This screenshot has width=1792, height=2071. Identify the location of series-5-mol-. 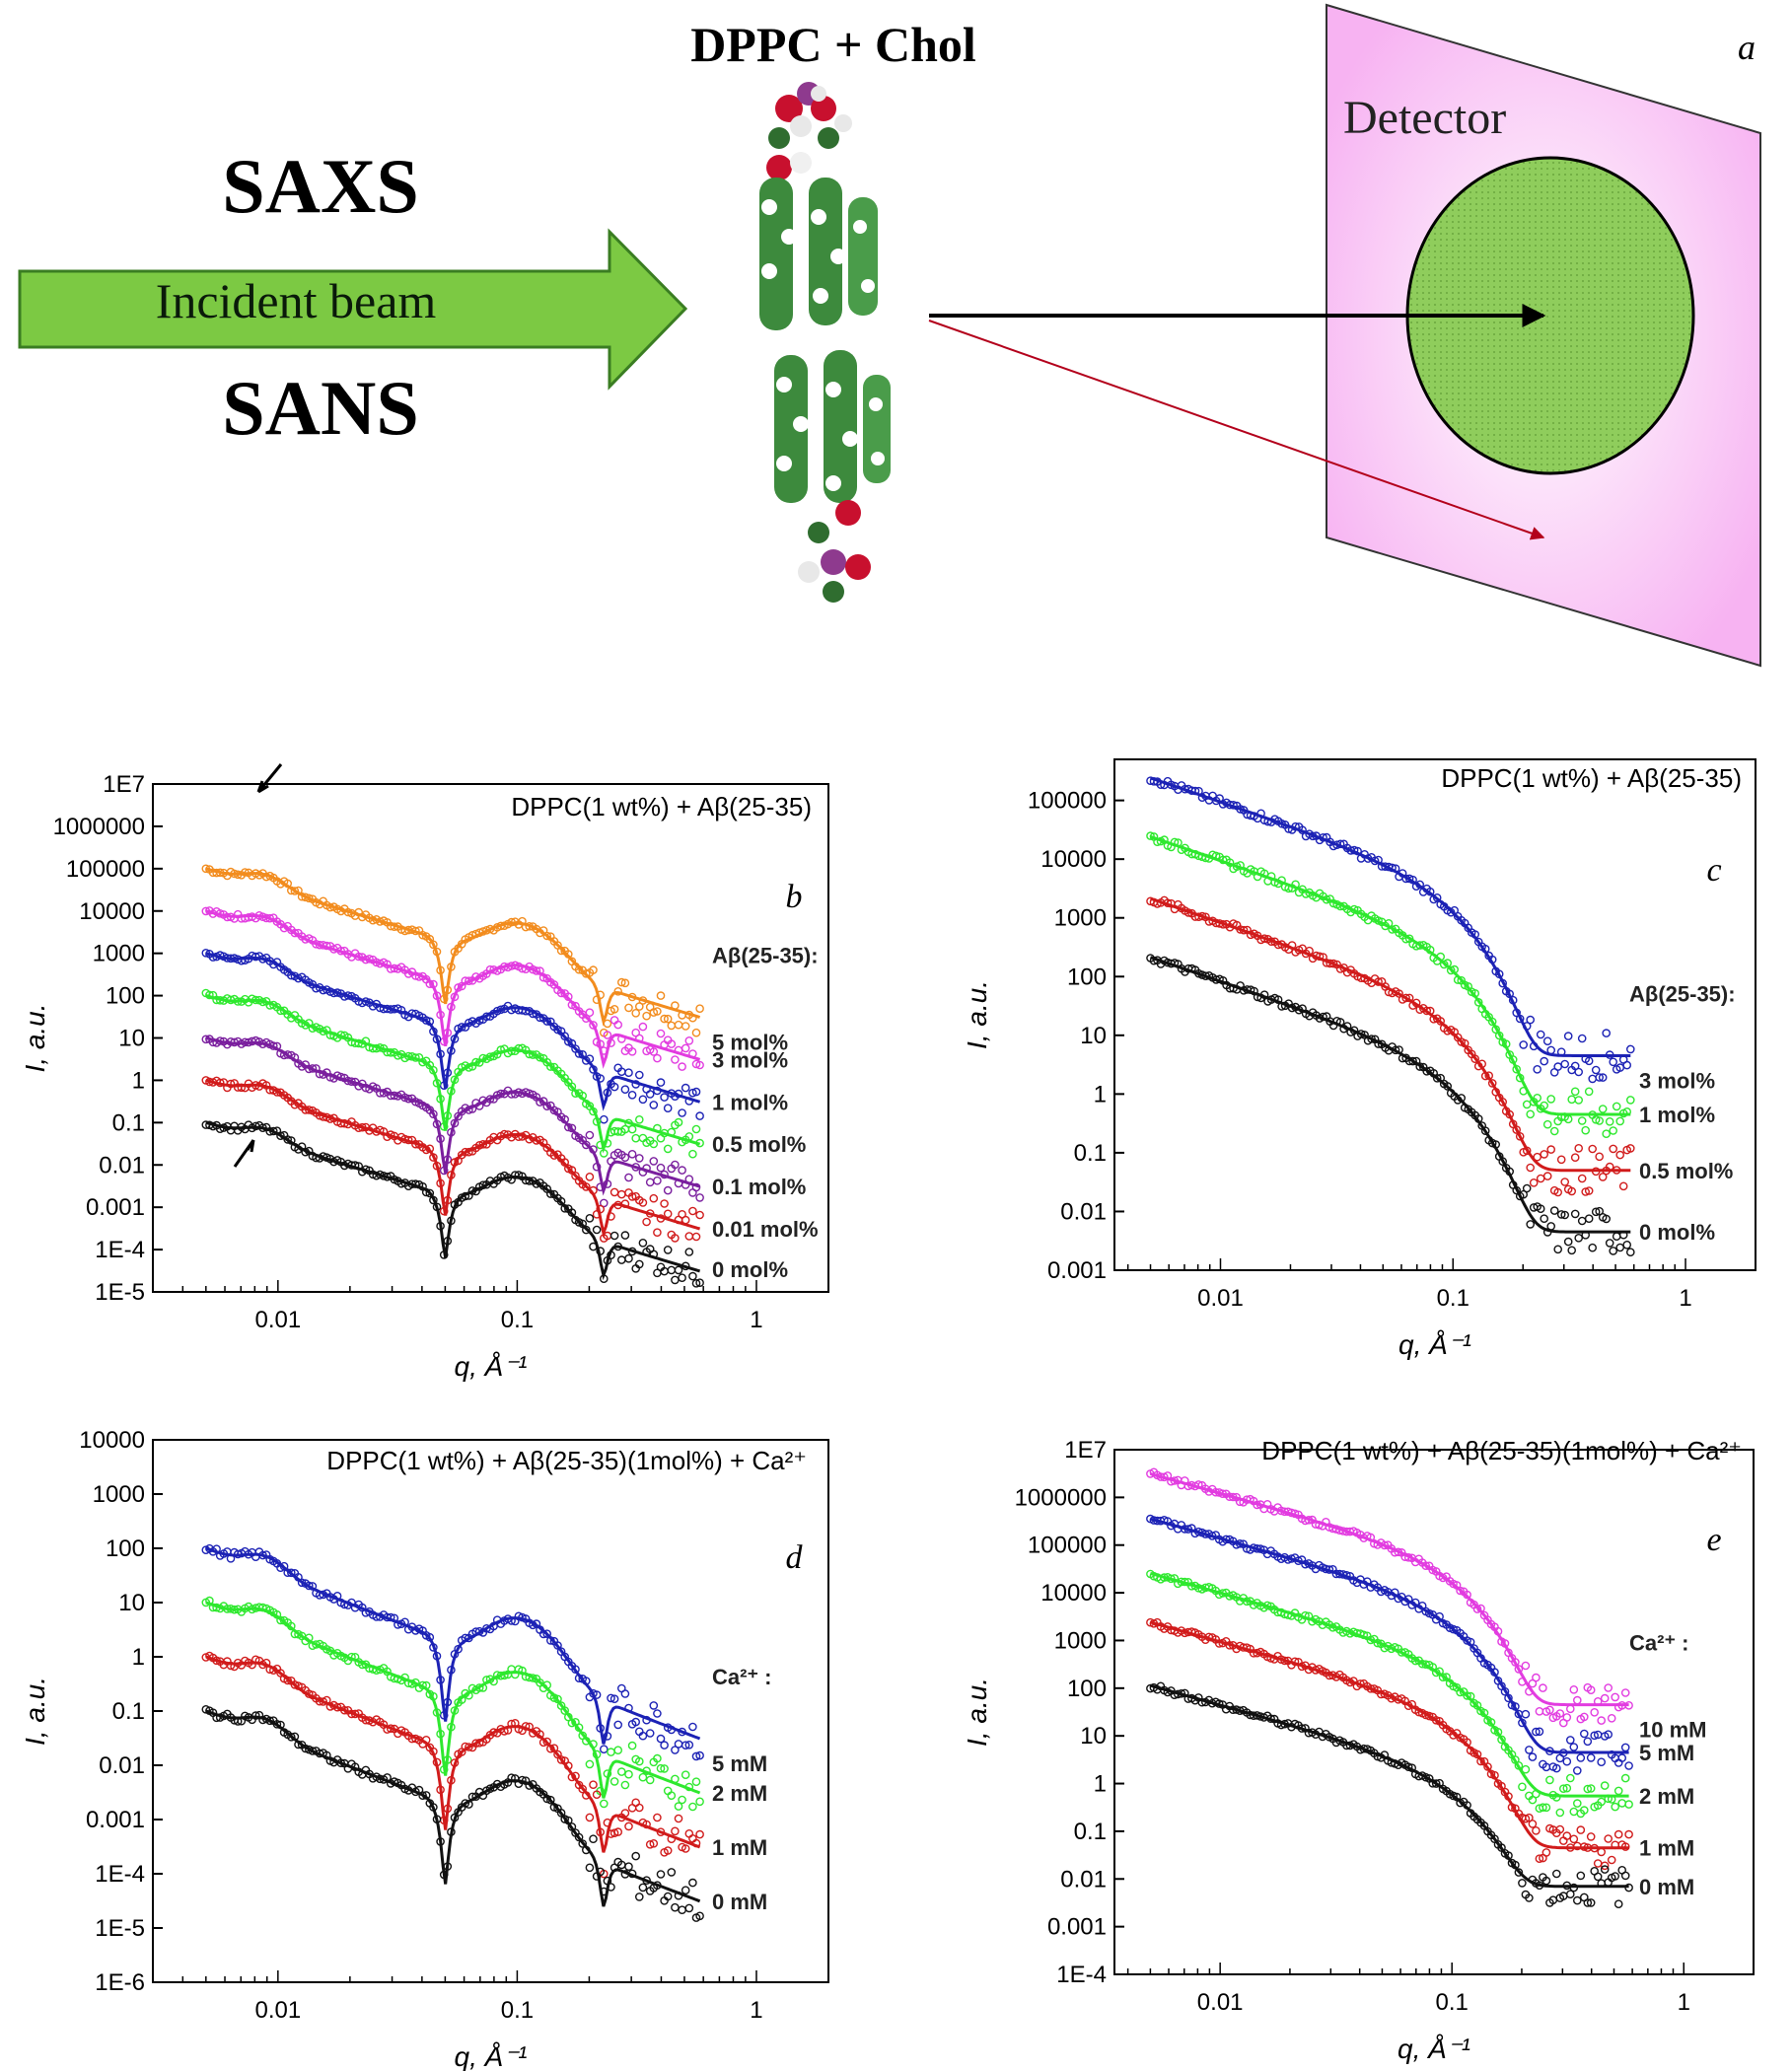
(452, 950).